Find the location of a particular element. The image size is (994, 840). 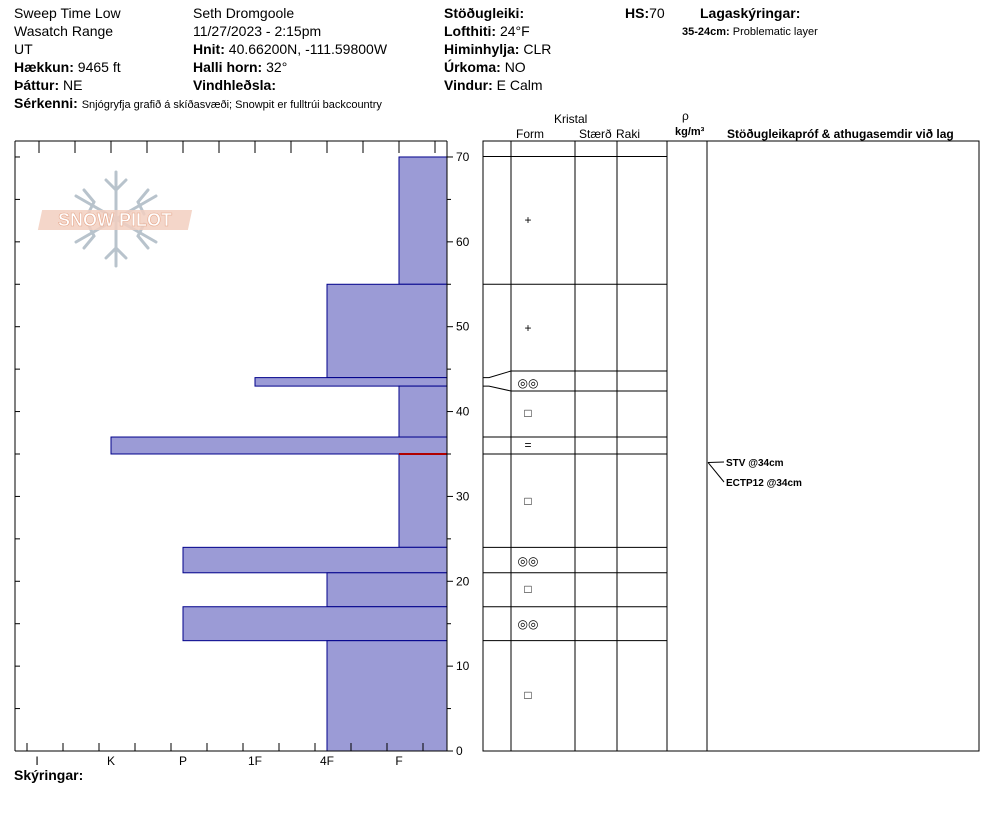

coordinates-value: 40.66200N, -111.59800W is located at coordinates (308, 49).